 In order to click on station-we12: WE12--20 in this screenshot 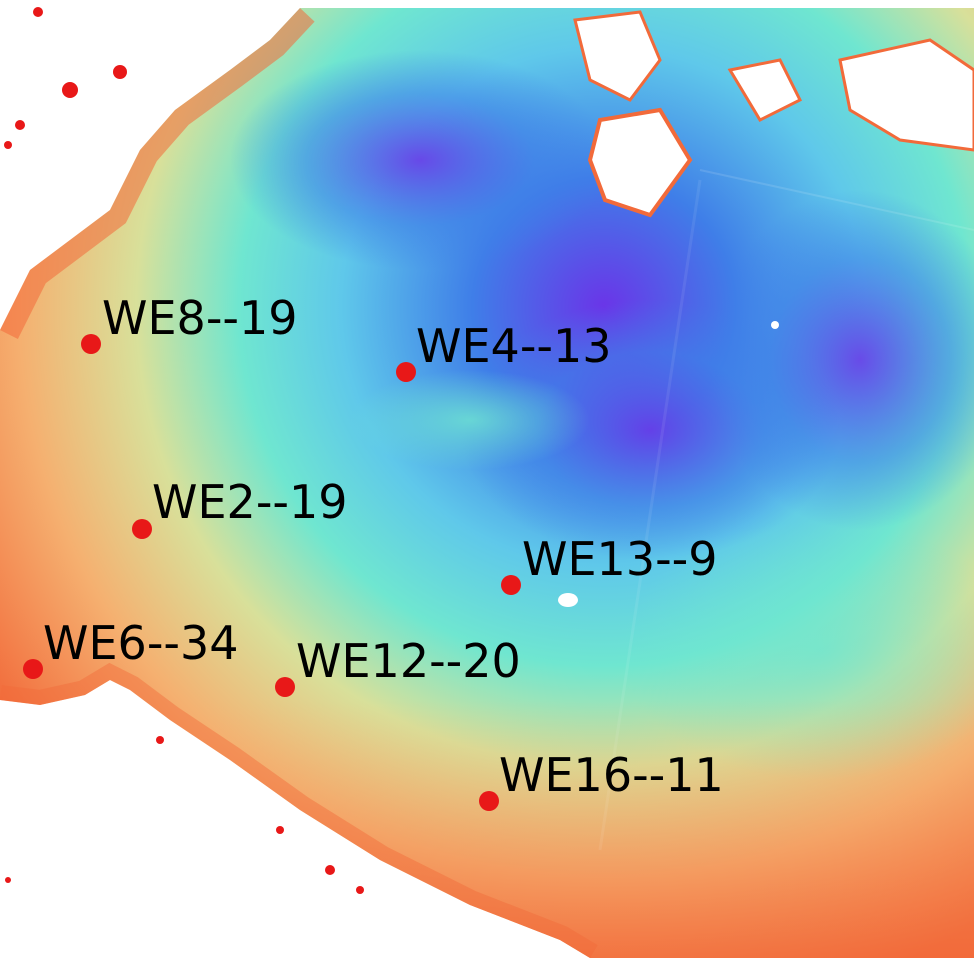, I will do `click(398, 665)`.